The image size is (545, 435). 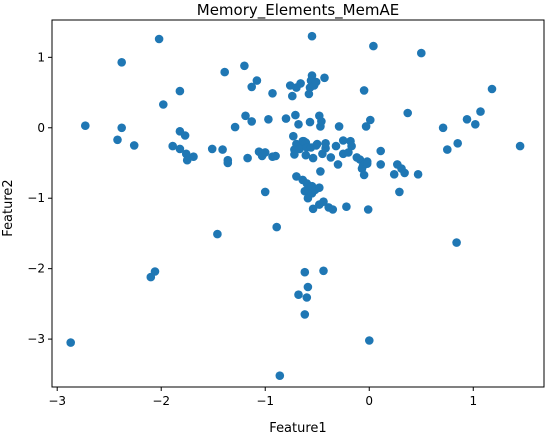 I want to click on y-tick-label: 0, so click(x=41, y=128).